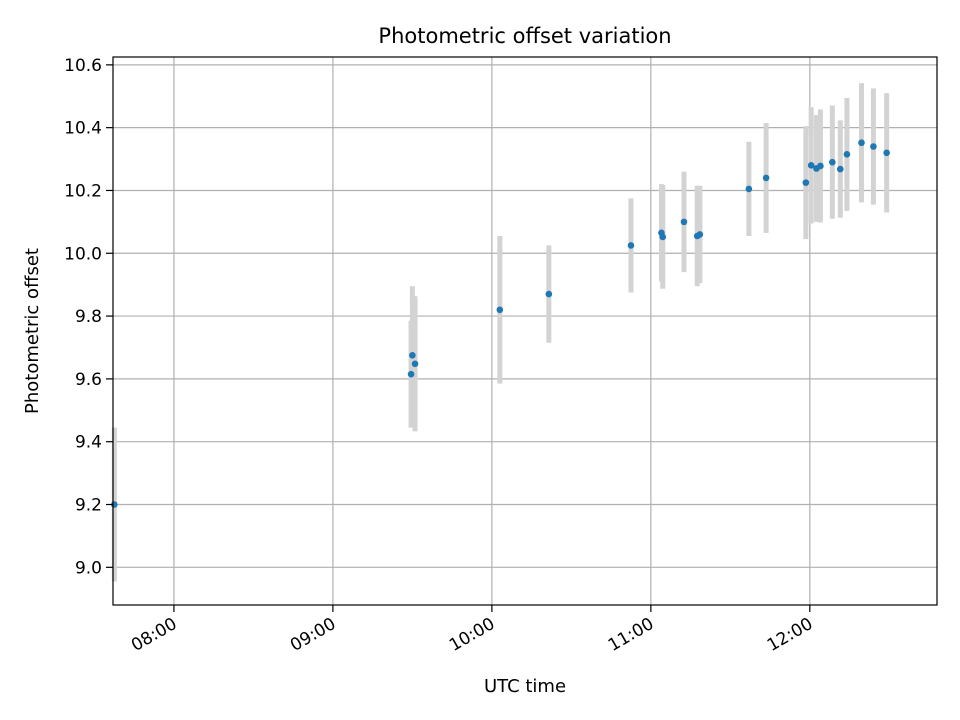 This screenshot has height=720, width=960. What do you see at coordinates (88, 443) in the screenshot?
I see `y-tick-label: 9.4` at bounding box center [88, 443].